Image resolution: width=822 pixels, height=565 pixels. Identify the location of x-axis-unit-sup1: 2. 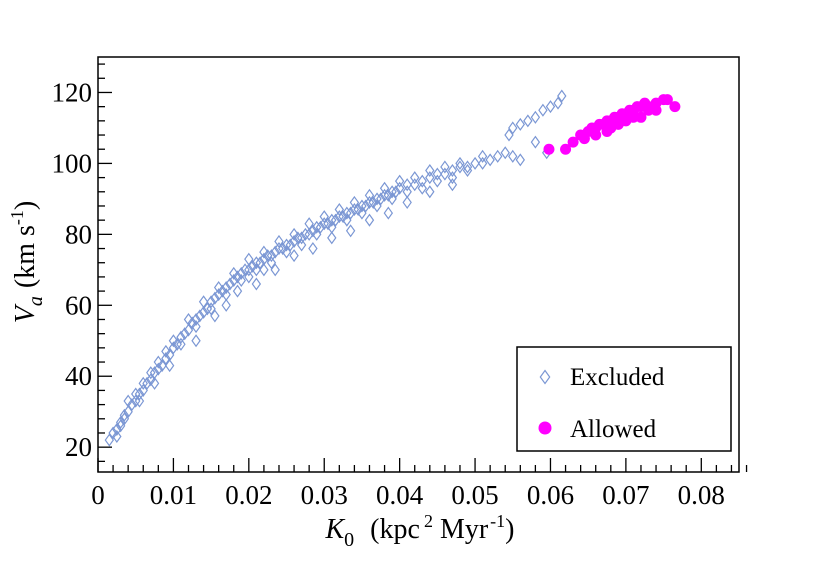
(428, 521).